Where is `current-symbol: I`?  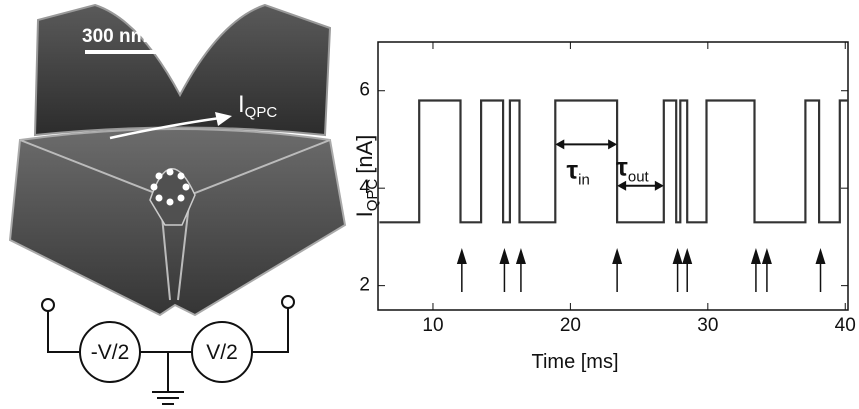
current-symbol: I is located at coordinates (241, 104).